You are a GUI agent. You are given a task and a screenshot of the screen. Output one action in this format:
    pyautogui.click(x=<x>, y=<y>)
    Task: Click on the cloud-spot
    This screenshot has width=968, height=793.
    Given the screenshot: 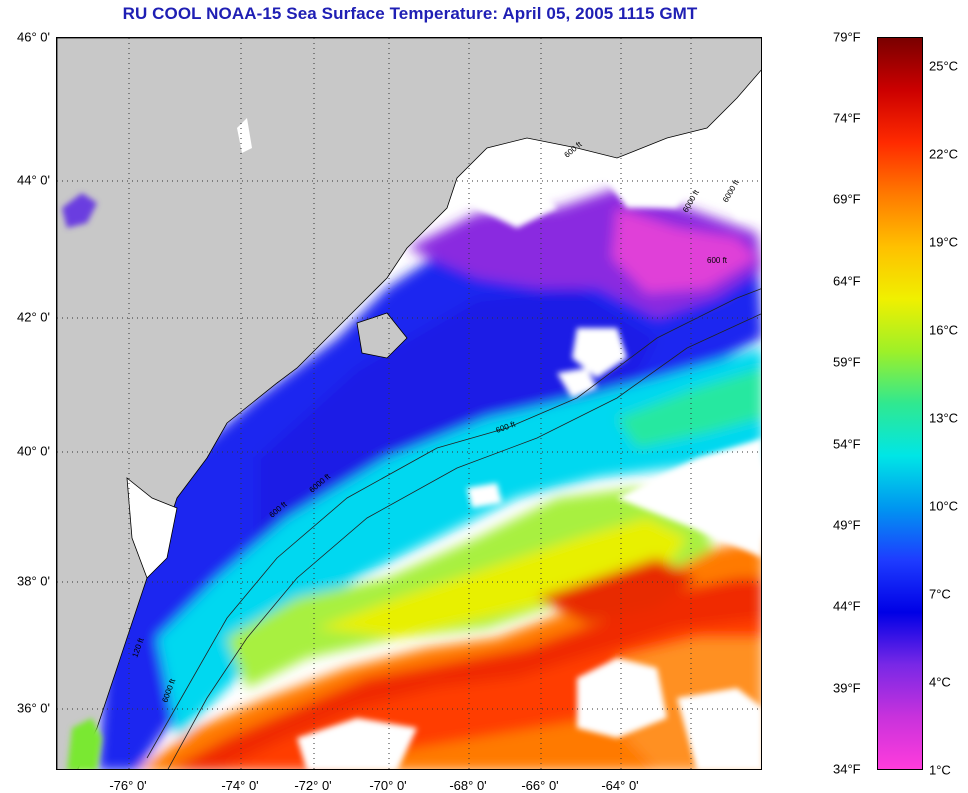 What is the action you would take?
    pyautogui.click(x=244, y=135)
    